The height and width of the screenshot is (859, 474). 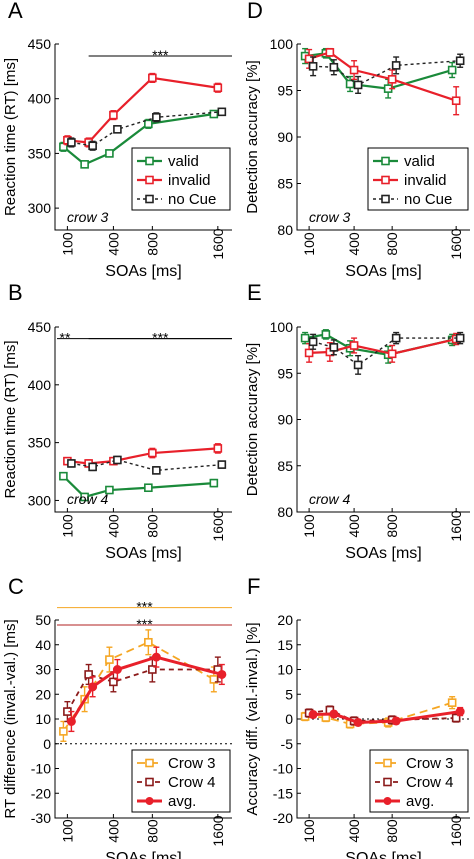 I want to click on series-avg, so click(x=146, y=689).